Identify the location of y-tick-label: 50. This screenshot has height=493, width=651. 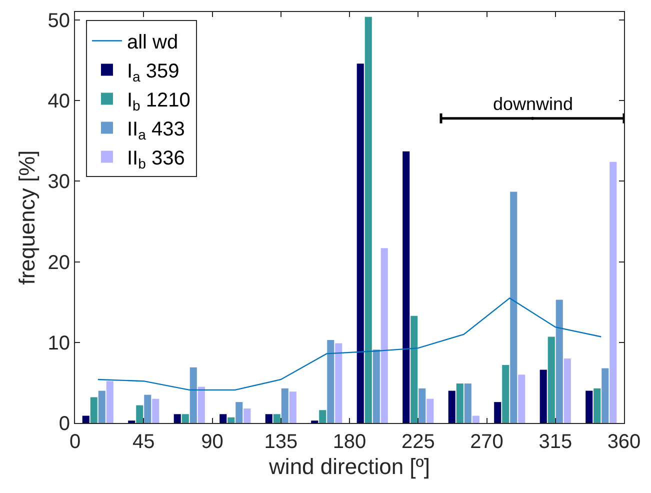
(59, 21).